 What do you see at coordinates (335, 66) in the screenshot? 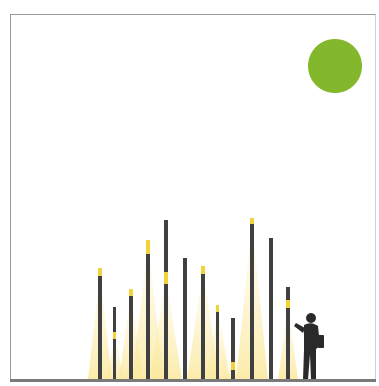
I see `sun-icon` at bounding box center [335, 66].